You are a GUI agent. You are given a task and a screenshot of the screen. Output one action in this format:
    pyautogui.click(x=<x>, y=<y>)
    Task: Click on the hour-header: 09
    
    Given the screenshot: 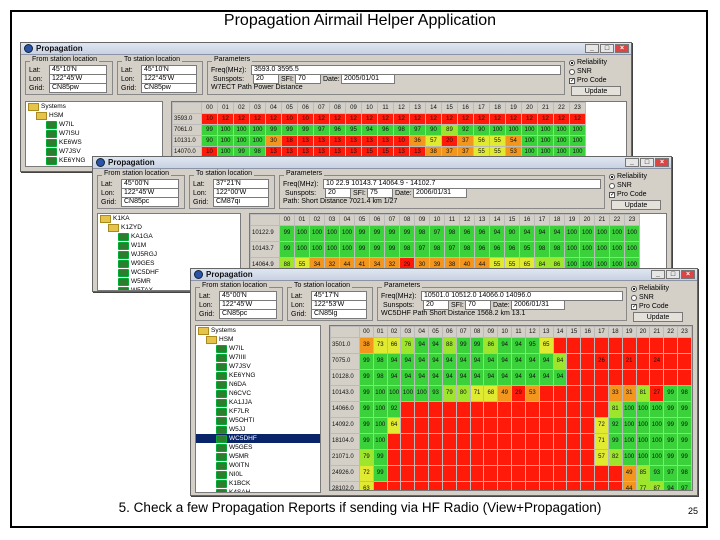 What is the action you would take?
    pyautogui.click(x=422, y=220)
    